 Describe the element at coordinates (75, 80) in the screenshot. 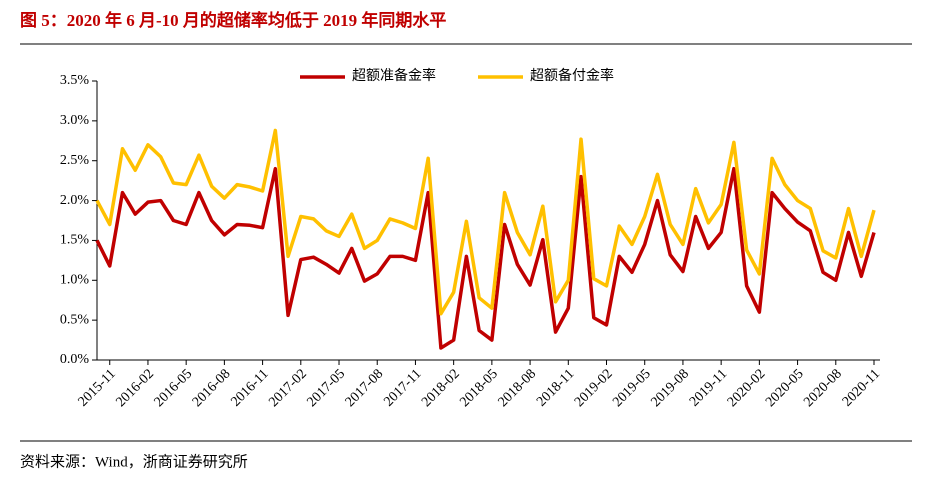

I see `y-tick-label: 3.5%` at that location.